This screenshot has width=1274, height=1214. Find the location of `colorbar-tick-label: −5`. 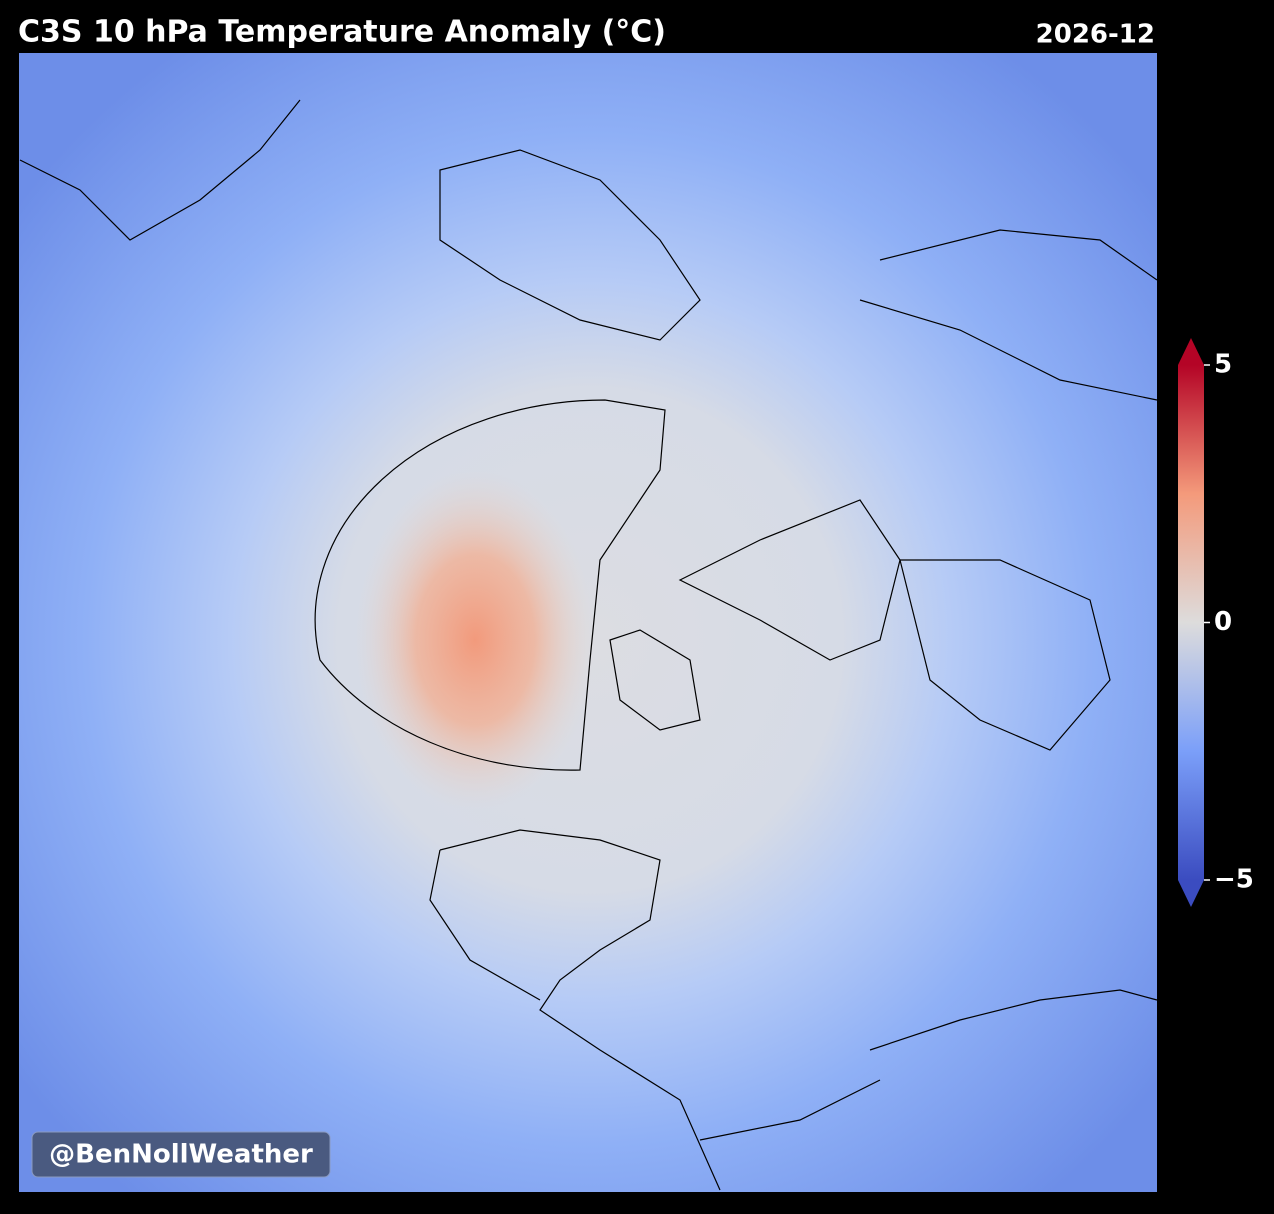

colorbar-tick-label: −5 is located at coordinates (1234, 880).